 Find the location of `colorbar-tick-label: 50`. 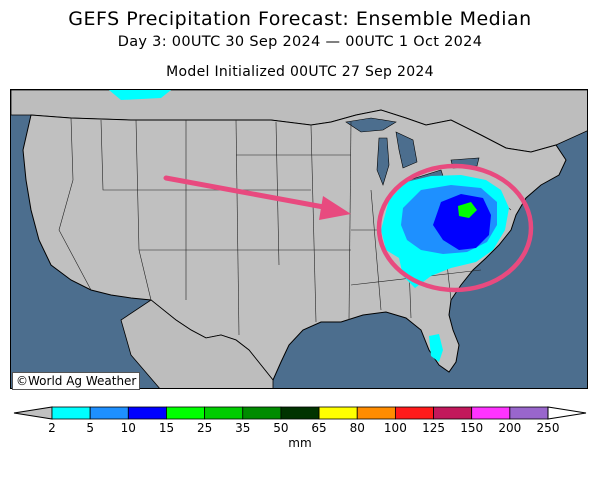

colorbar-tick-label: 50 is located at coordinates (281, 428).